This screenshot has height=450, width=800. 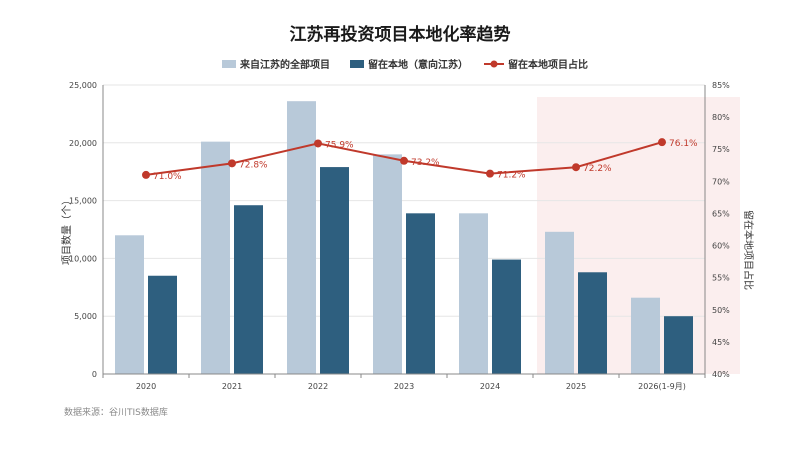 What do you see at coordinates (721, 342) in the screenshot?
I see `y-right-tick-label: 45%` at bounding box center [721, 342].